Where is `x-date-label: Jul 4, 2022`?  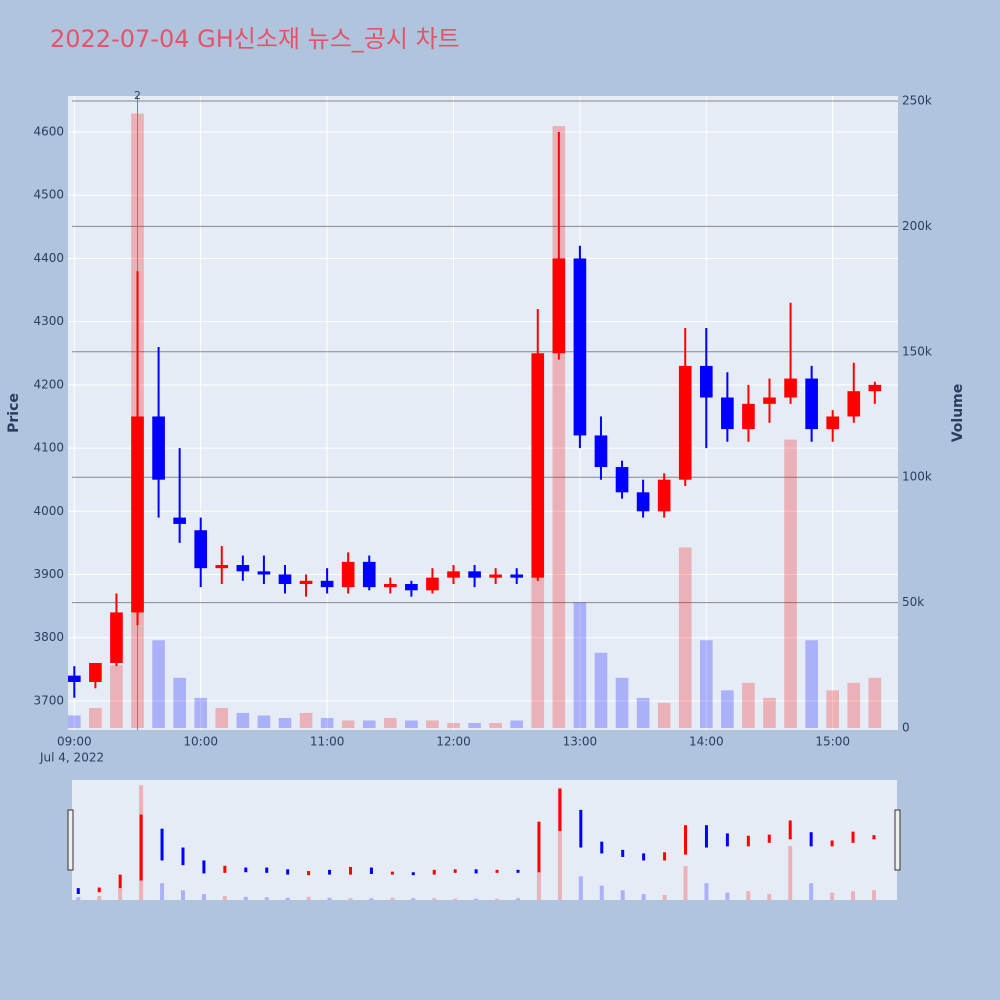 x-date-label: Jul 4, 2022 is located at coordinates (71, 758).